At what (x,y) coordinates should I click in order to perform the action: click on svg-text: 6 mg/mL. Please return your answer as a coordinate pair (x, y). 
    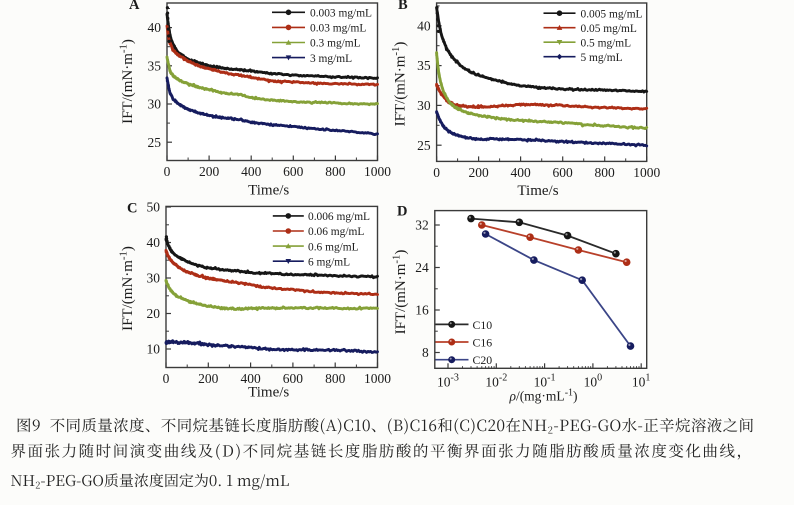
    Looking at the image, I should click on (329, 262).